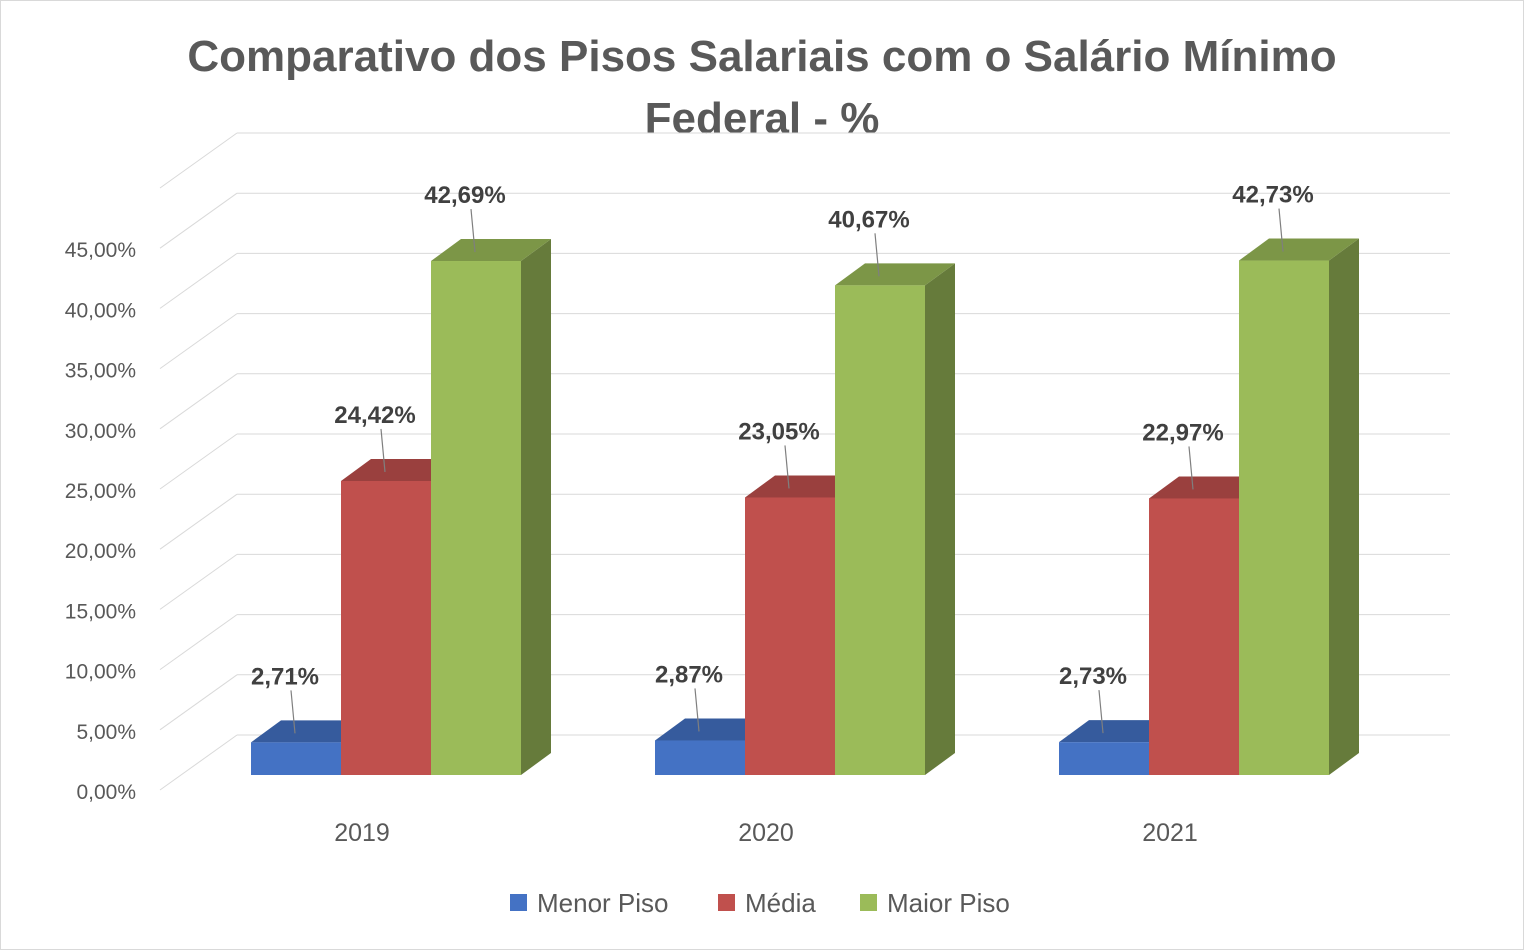  I want to click on legend-item-maior-piso: Maior Piso, so click(935, 903).